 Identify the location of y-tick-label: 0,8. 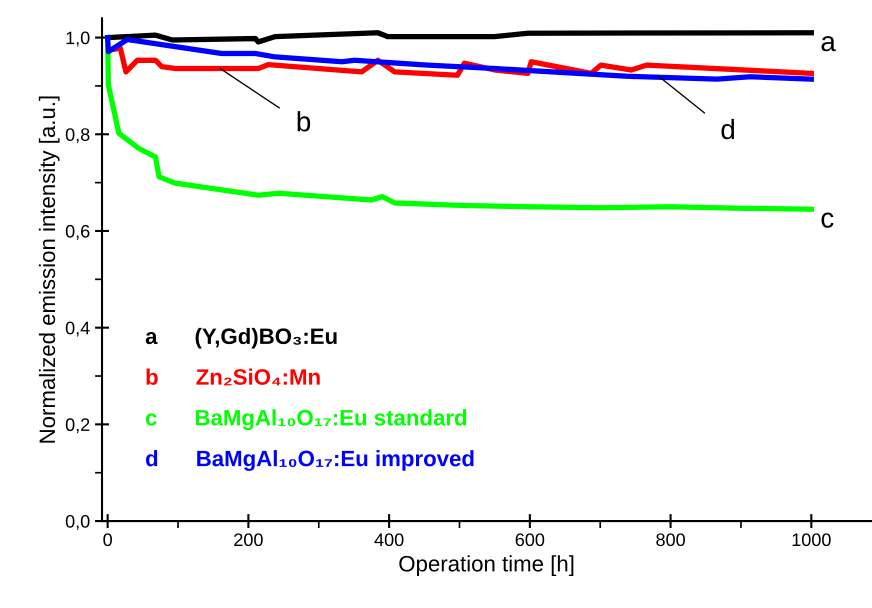
(78, 136).